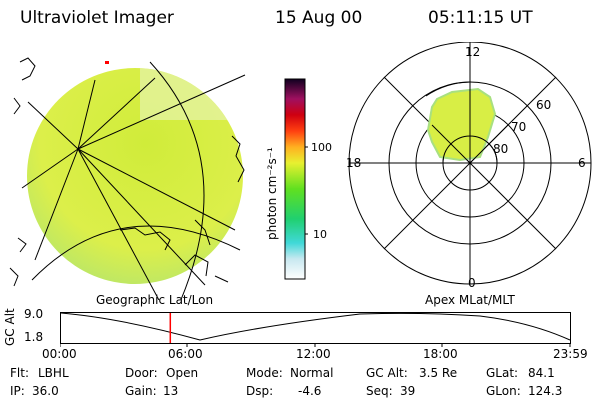 Image resolution: width=600 pixels, height=400 pixels. I want to click on mlt-label-18: 18, so click(354, 163).